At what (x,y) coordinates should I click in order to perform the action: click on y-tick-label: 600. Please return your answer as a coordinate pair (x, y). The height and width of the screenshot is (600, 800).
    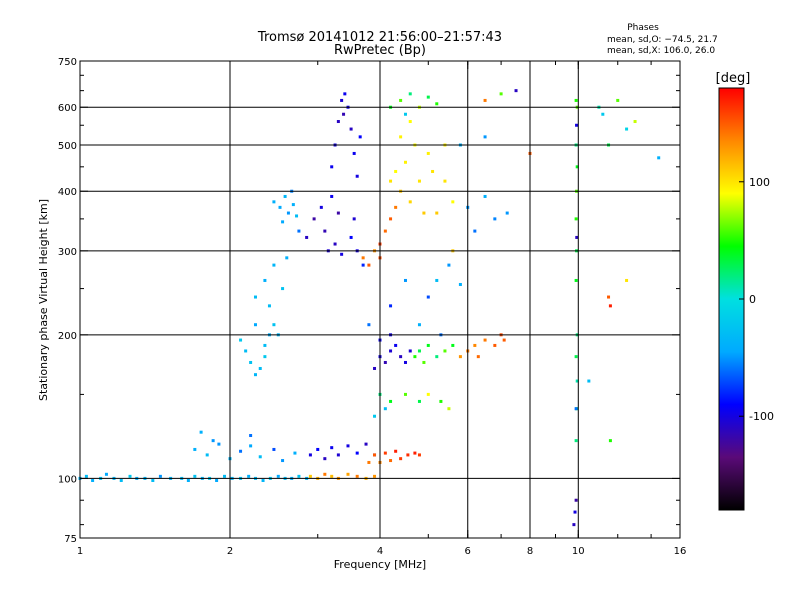
    Looking at the image, I should click on (67, 108).